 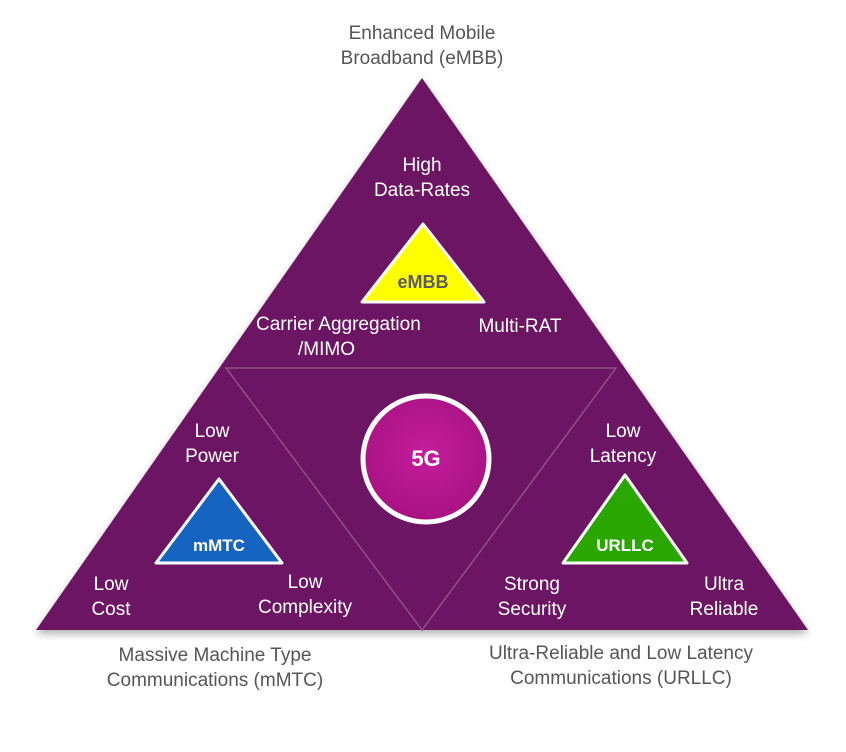 I want to click on mmtc-badge-label: mMTC, so click(x=219, y=545).